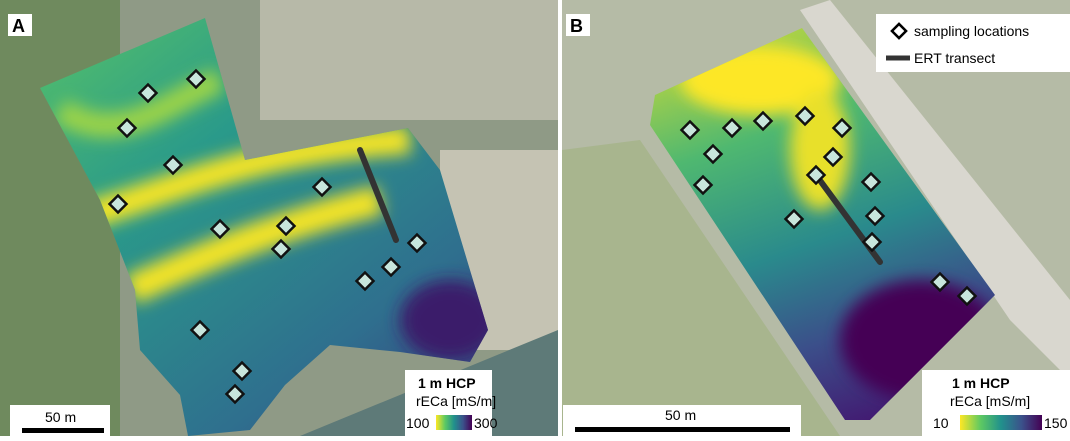  What do you see at coordinates (941, 423) in the screenshot?
I see `colorbar-min: 10` at bounding box center [941, 423].